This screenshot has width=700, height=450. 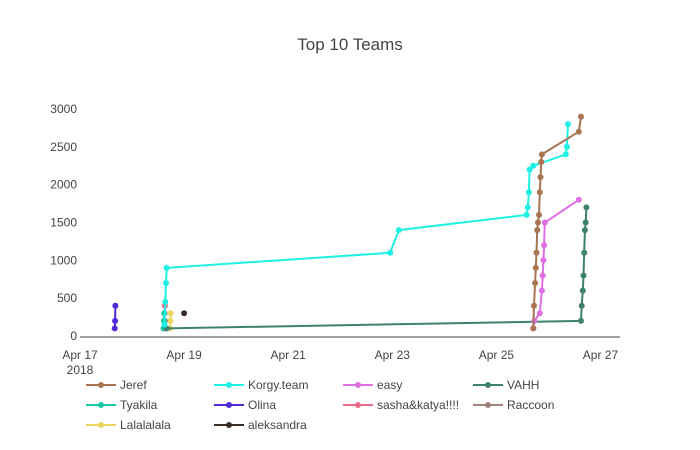 What do you see at coordinates (67, 298) in the screenshot?
I see `y-tick-label: 500` at bounding box center [67, 298].